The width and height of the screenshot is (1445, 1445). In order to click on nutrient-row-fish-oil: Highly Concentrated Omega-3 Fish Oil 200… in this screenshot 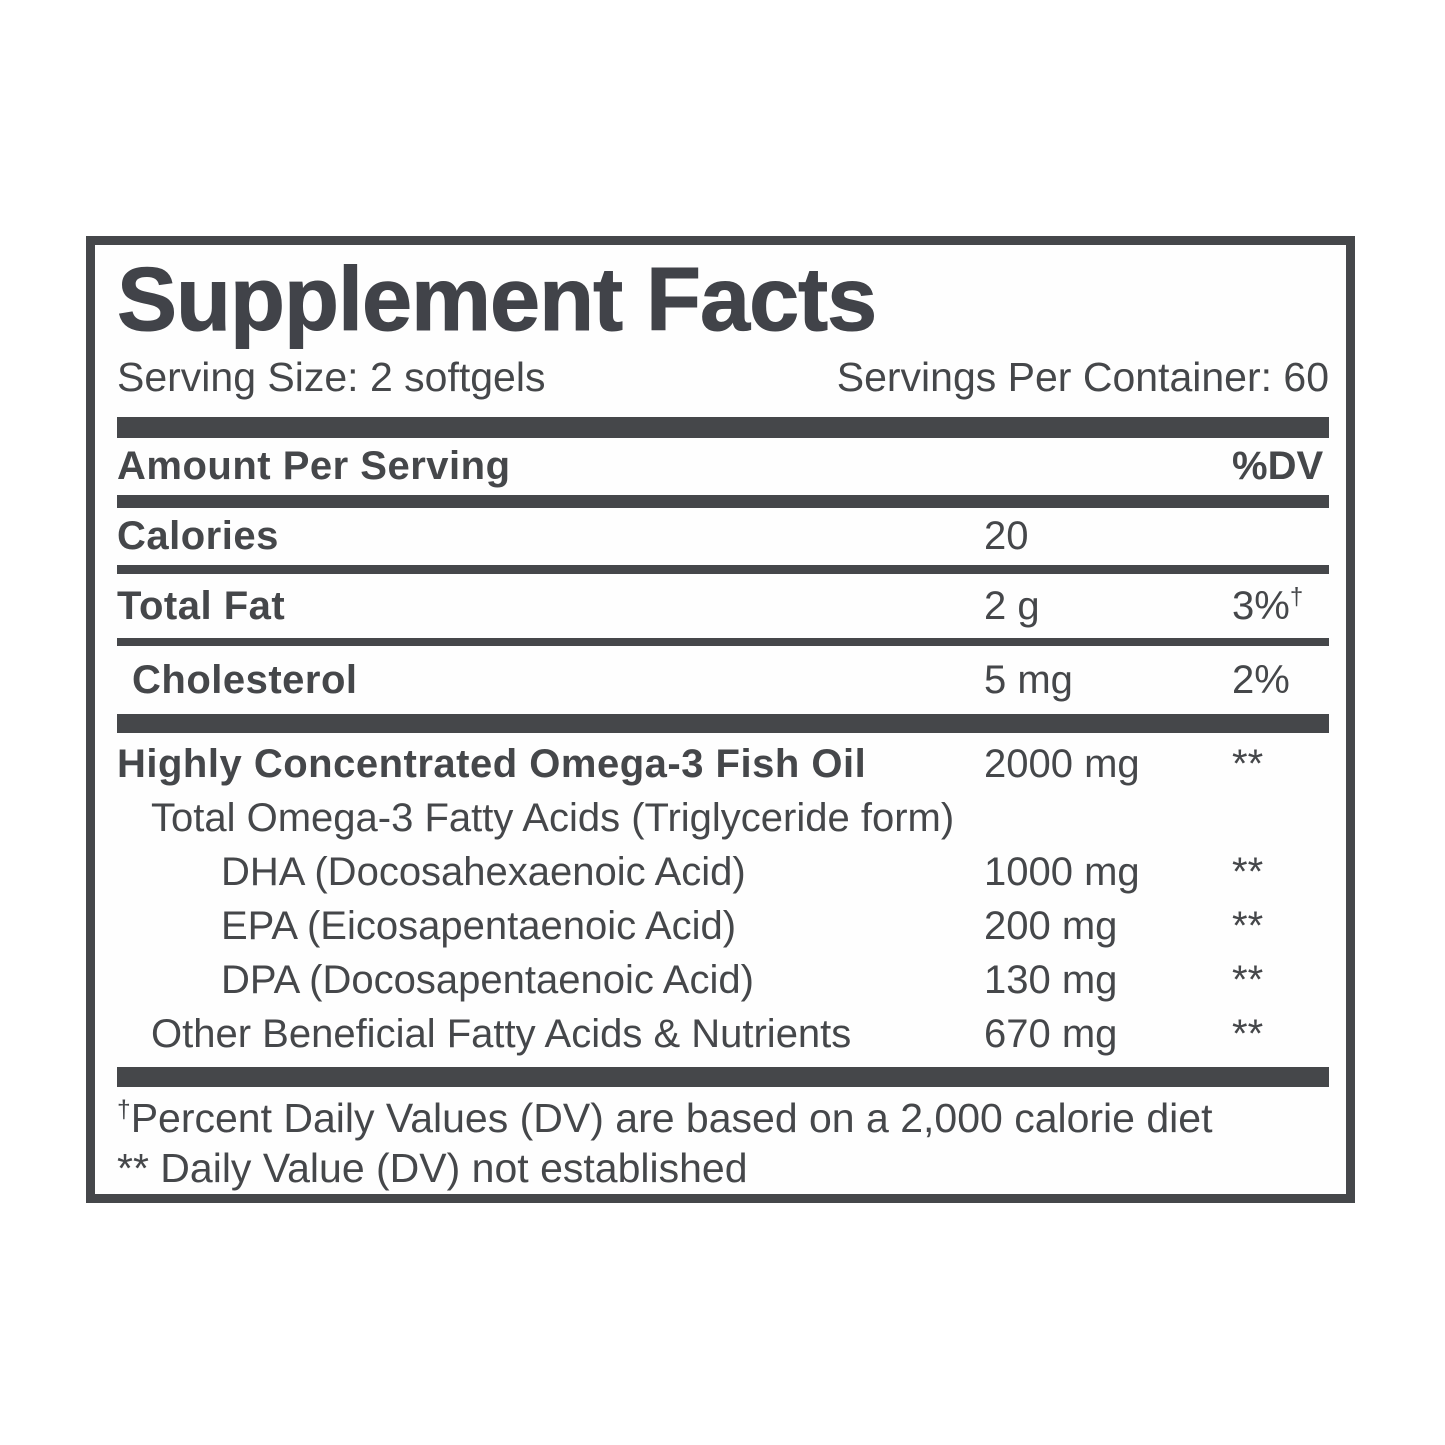, I will do `click(723, 764)`.